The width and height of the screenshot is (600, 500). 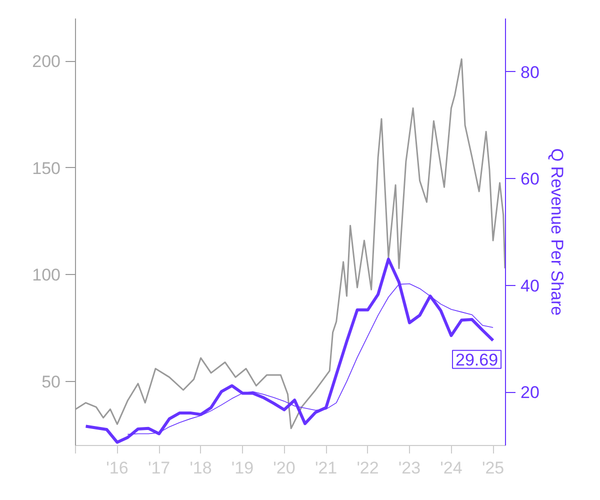 I want to click on annotation: 29.69, so click(x=477, y=360).